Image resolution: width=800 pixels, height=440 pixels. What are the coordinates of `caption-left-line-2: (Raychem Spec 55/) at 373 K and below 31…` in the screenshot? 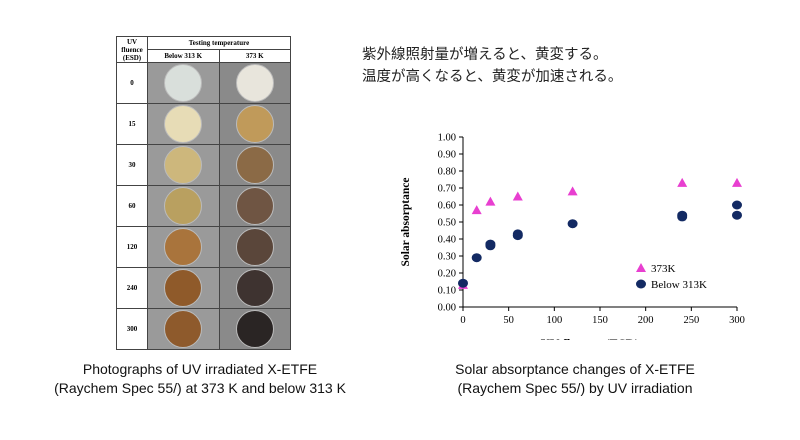 It's located at (200, 388).